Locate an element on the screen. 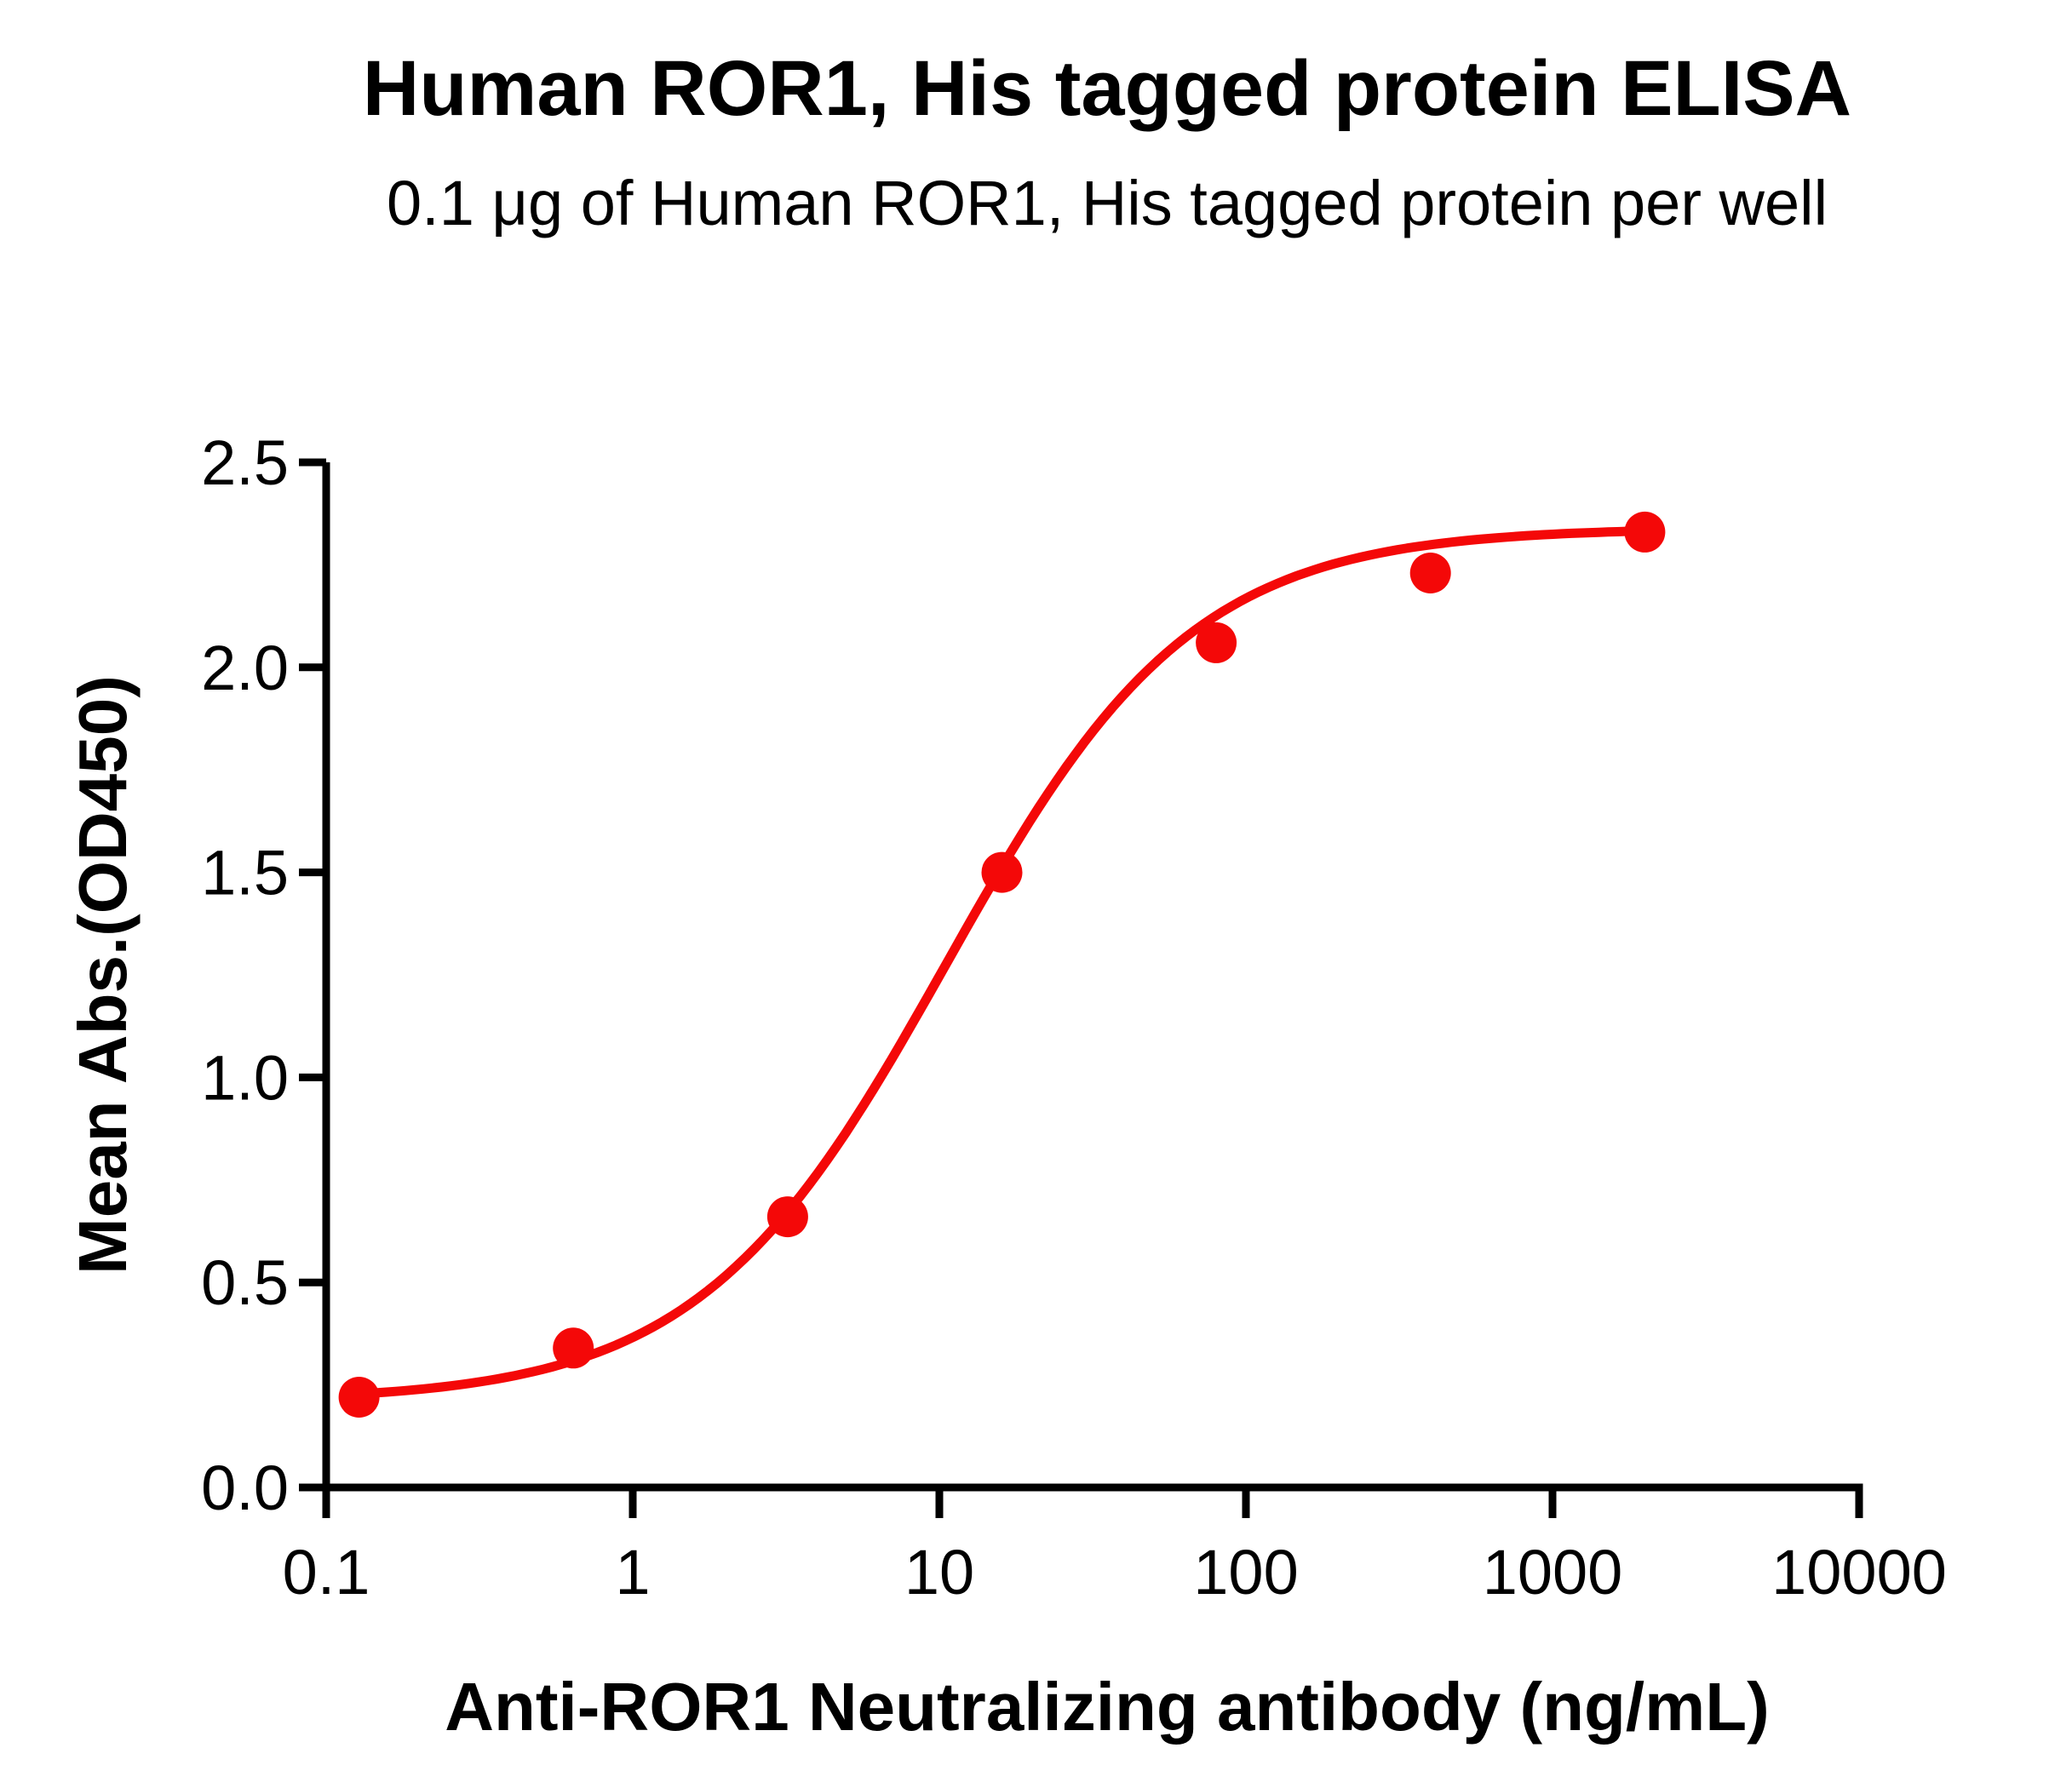  x-tick-label: 1 is located at coordinates (632, 1572).